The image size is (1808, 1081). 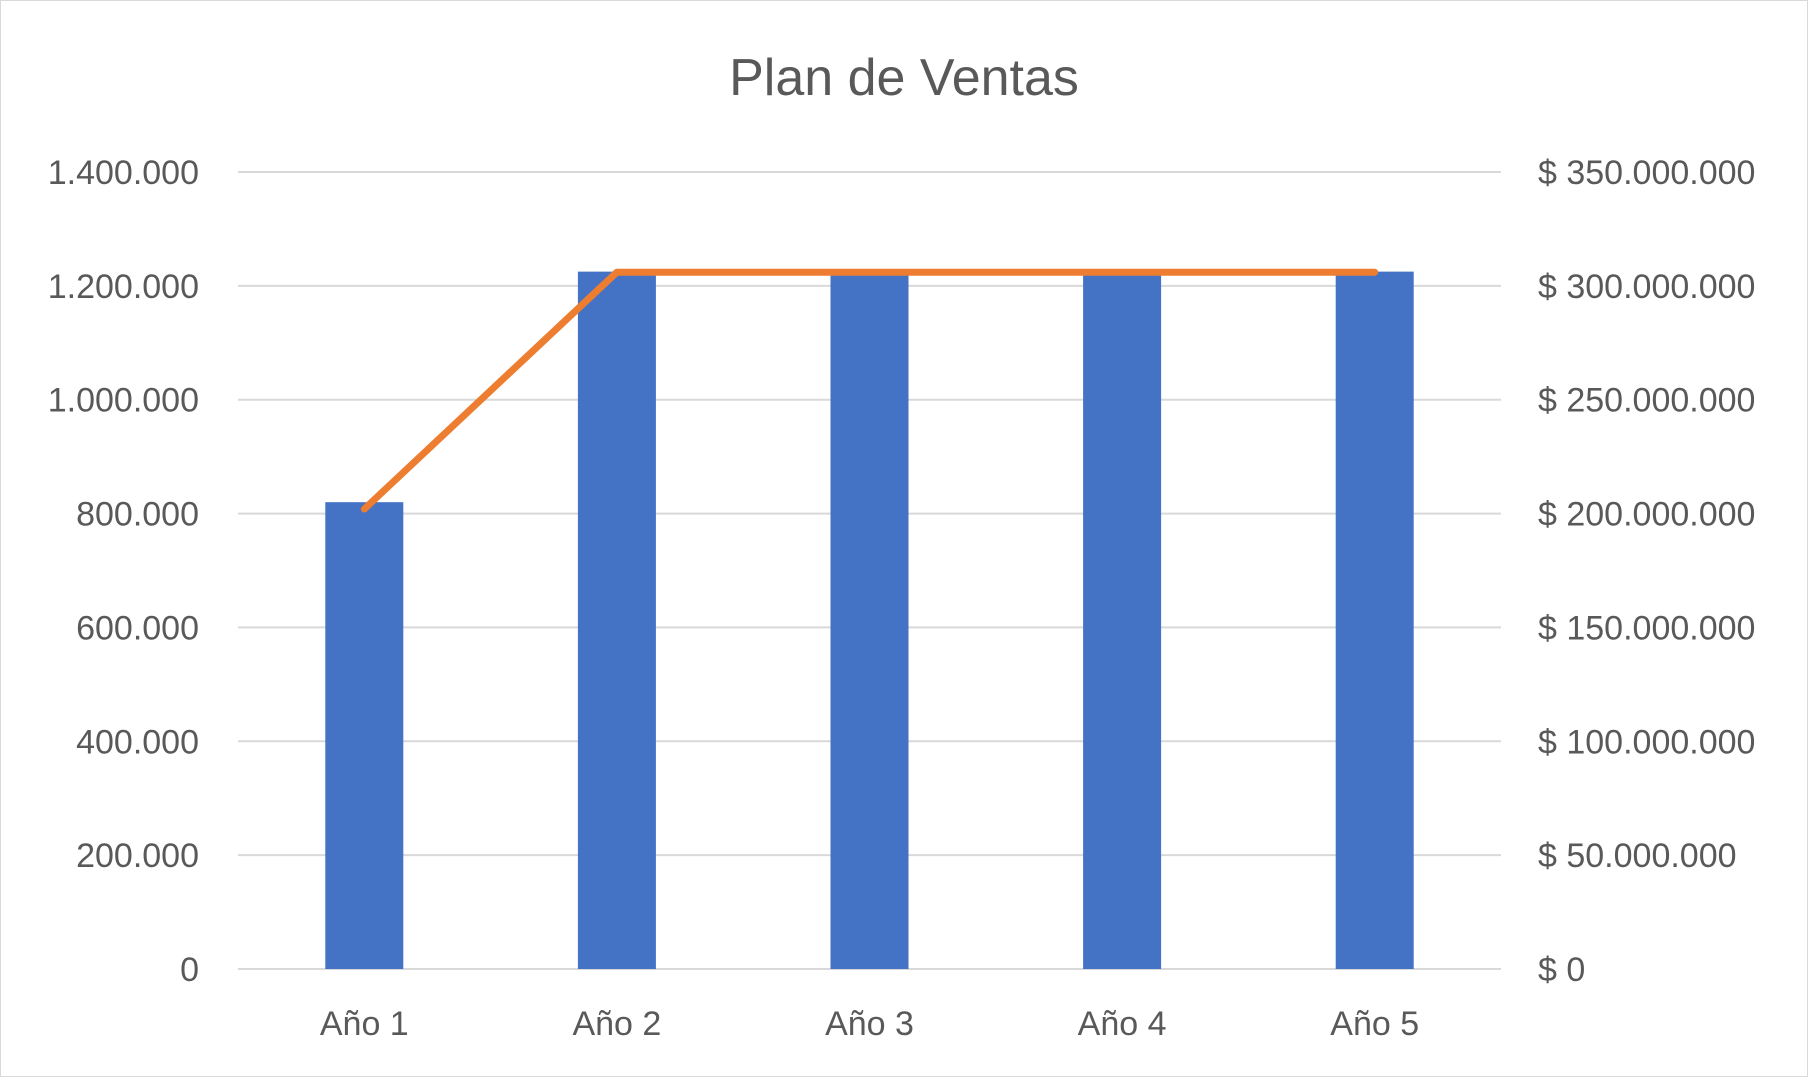 I want to click on category-label: Año 5, so click(x=1374, y=1024).